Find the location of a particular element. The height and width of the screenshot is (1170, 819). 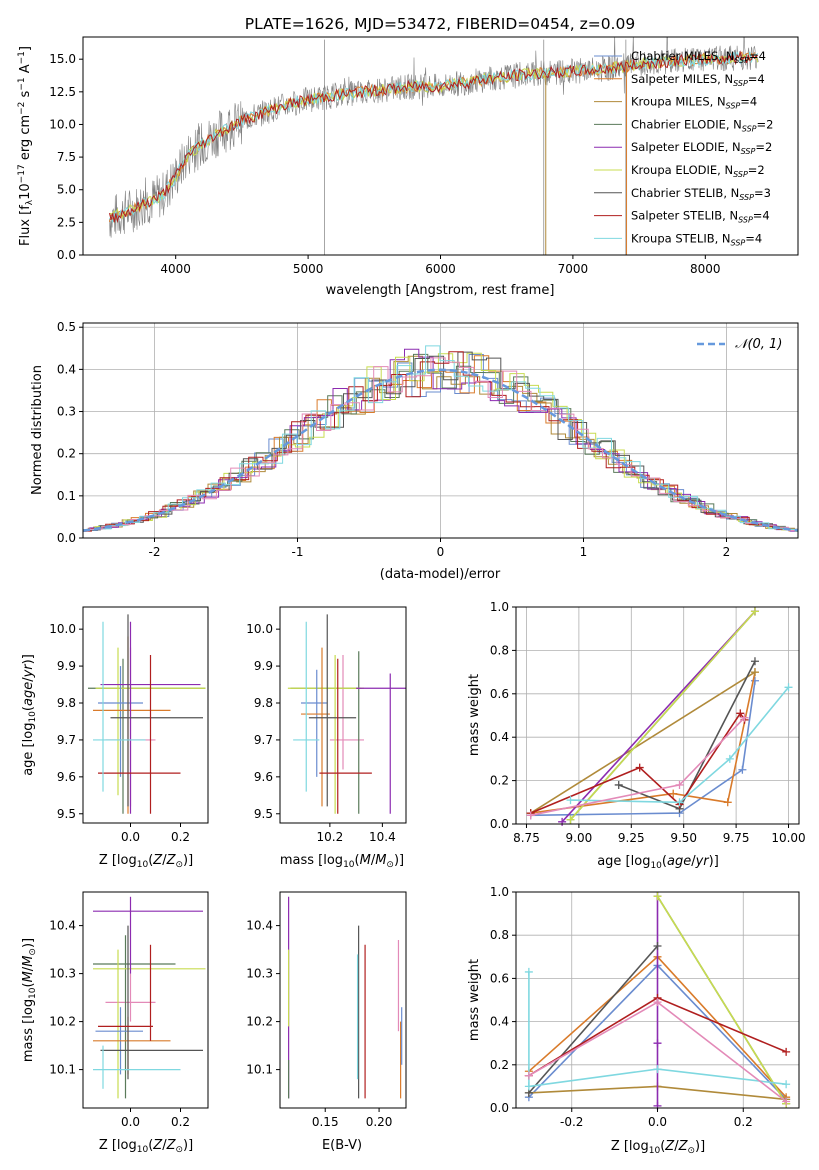

gauss-legend-label: 𝒩(0, 1) is located at coordinates (758, 344).